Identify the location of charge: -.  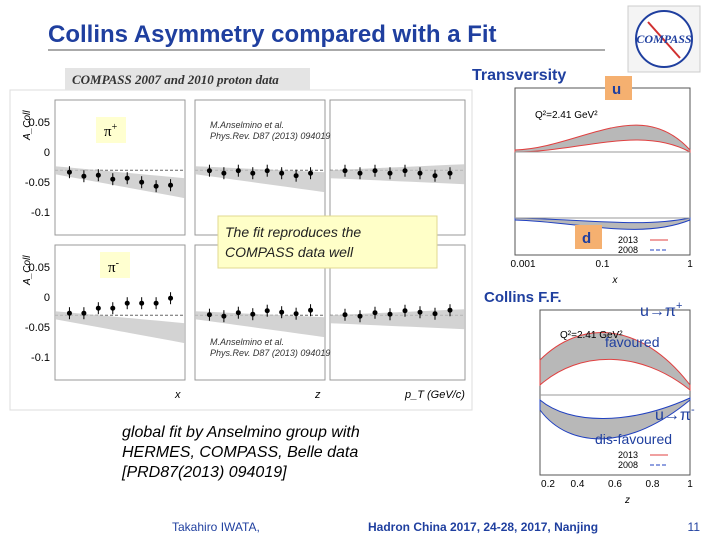
(117, 263).